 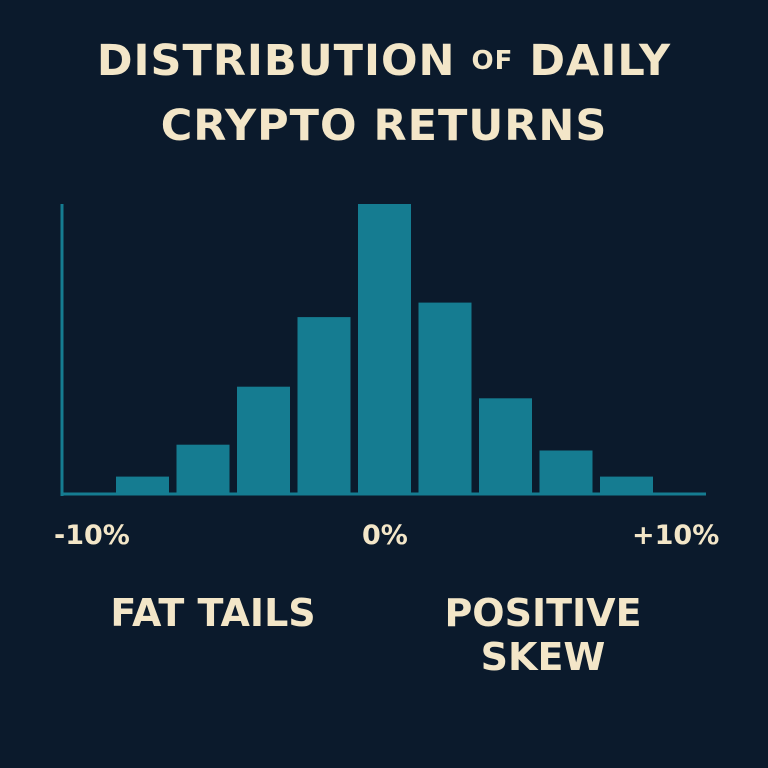 I want to click on annotation-positive-skew: POSITIVE SKEW, so click(x=543, y=635).